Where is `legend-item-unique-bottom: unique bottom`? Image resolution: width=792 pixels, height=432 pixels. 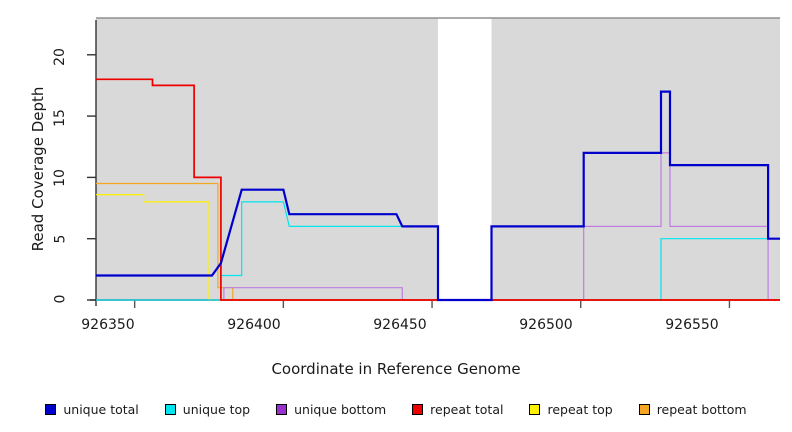 legend-item-unique-bottom: unique bottom is located at coordinates (331, 409).